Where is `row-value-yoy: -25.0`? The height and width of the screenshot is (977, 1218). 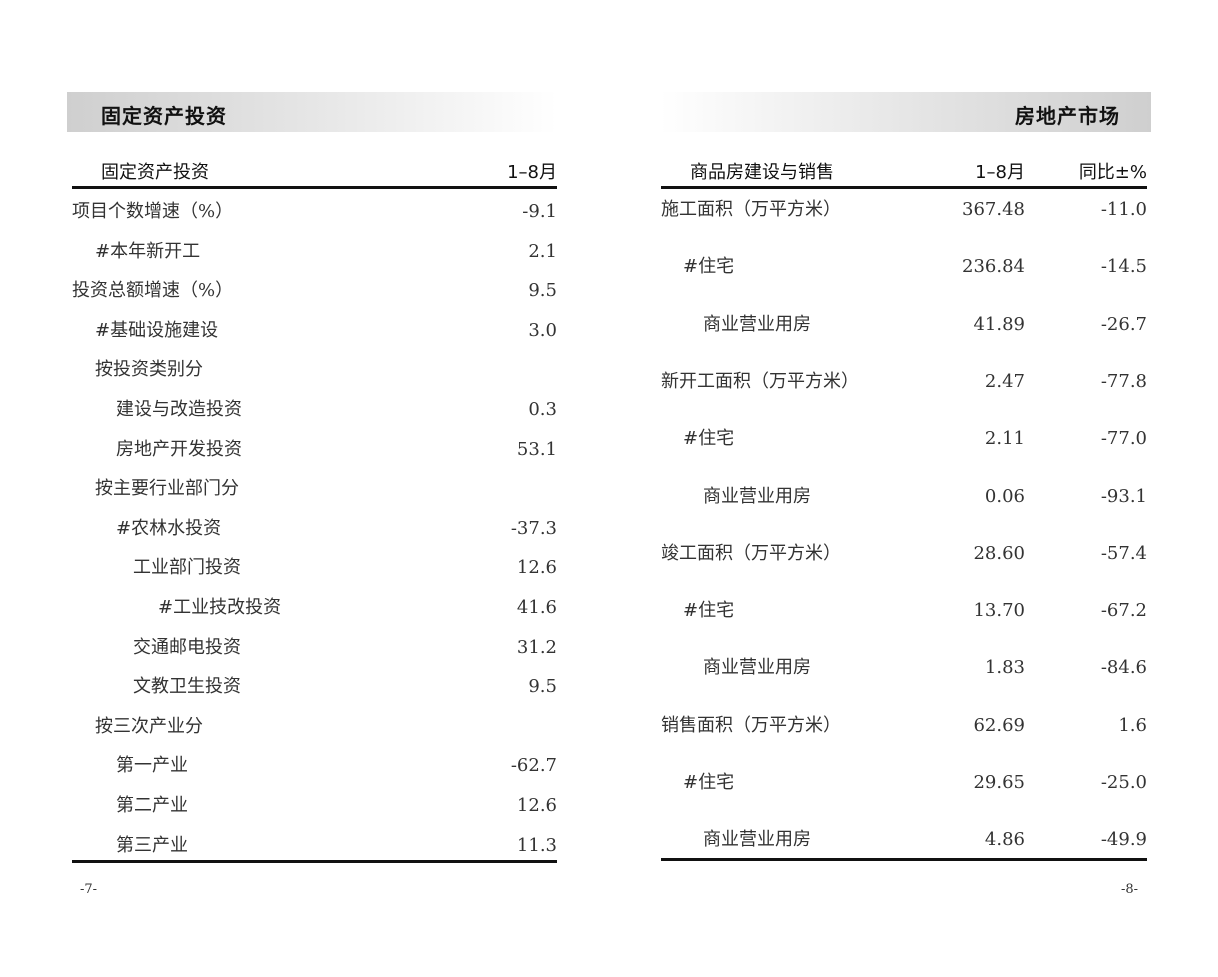 row-value-yoy: -25.0 is located at coordinates (1123, 782).